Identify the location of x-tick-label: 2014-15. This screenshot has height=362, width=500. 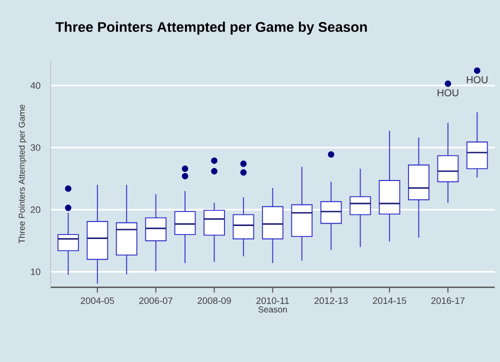
(389, 300).